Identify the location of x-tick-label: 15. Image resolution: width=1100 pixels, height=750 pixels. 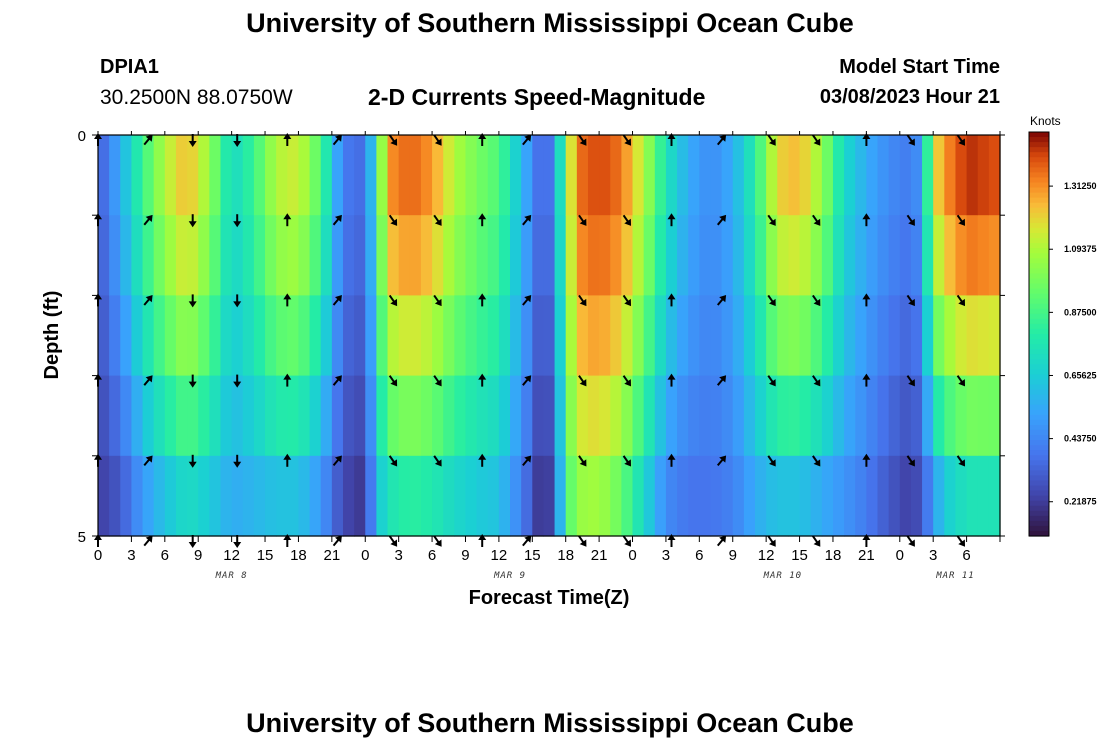
(799, 555).